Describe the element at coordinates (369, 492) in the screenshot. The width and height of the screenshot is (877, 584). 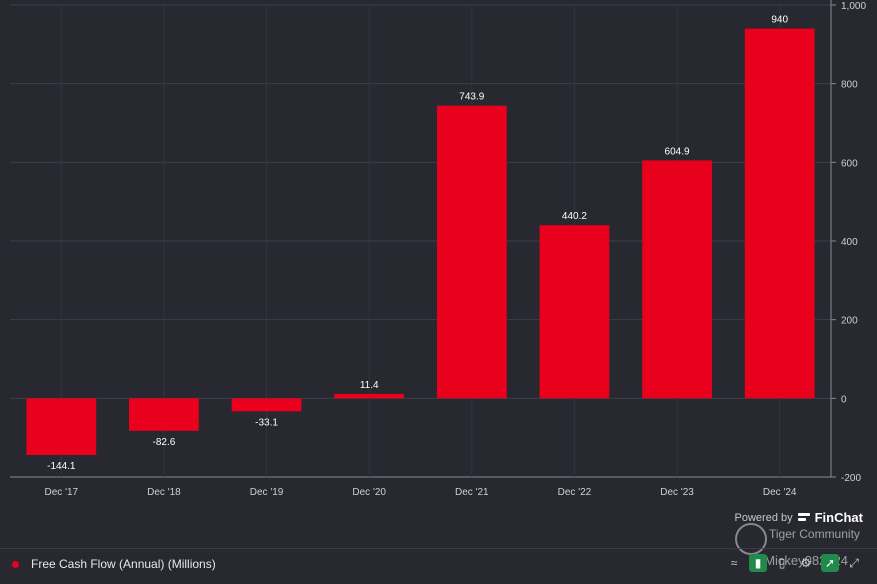
I see `x-tick-label: Dec '20` at that location.